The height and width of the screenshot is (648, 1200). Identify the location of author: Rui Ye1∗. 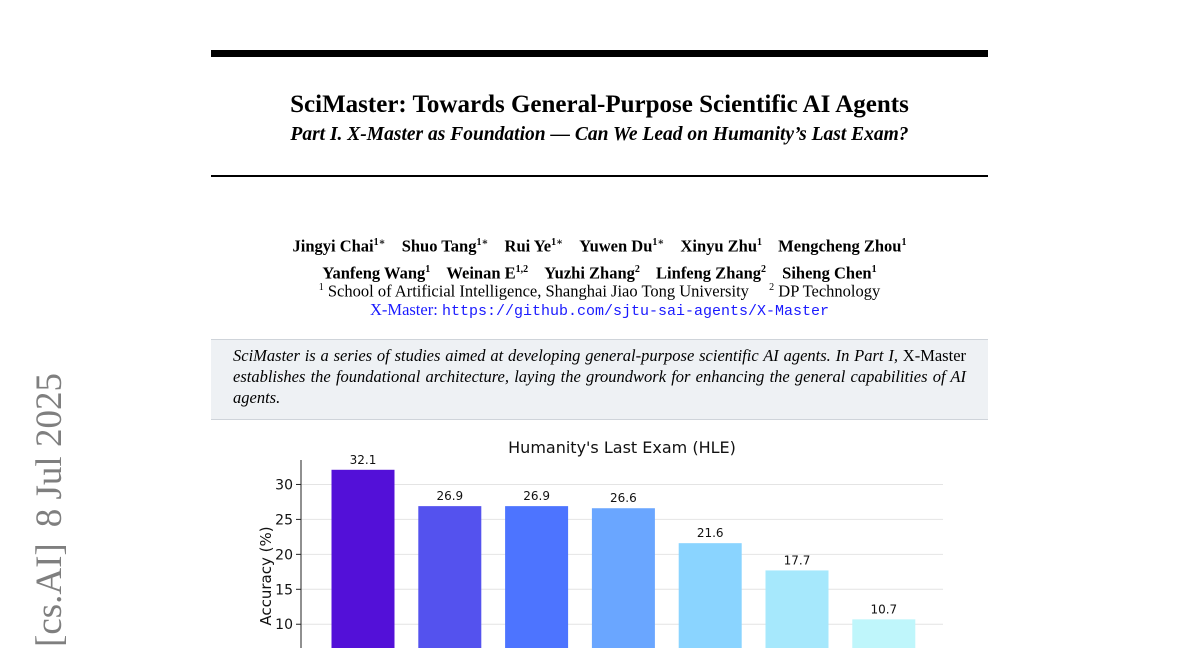
(534, 246).